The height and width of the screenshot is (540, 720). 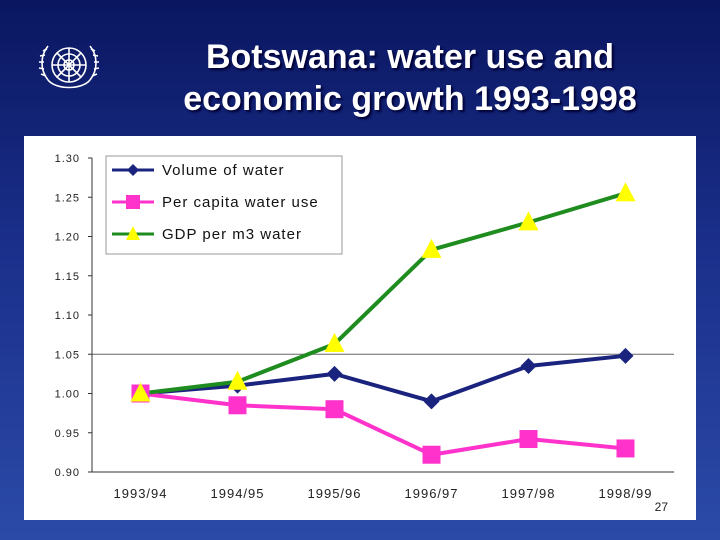 I want to click on legend-box, so click(x=224, y=205).